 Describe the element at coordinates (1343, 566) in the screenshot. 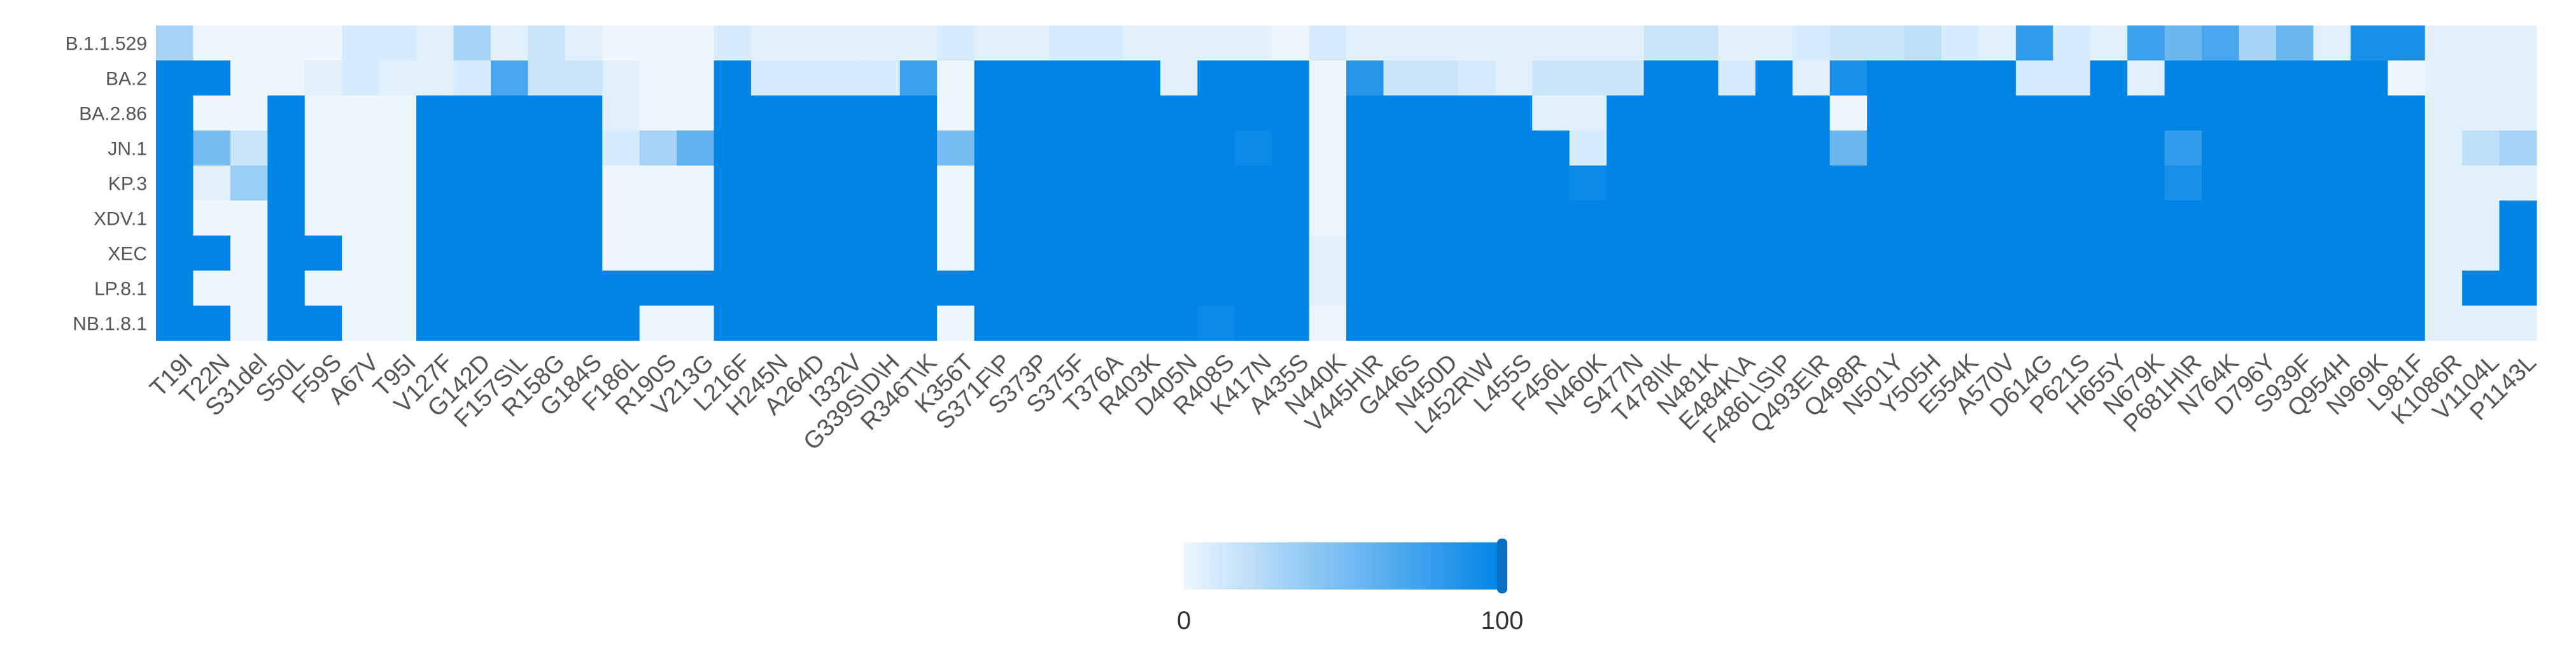

I see `legend-gradient-bar` at that location.